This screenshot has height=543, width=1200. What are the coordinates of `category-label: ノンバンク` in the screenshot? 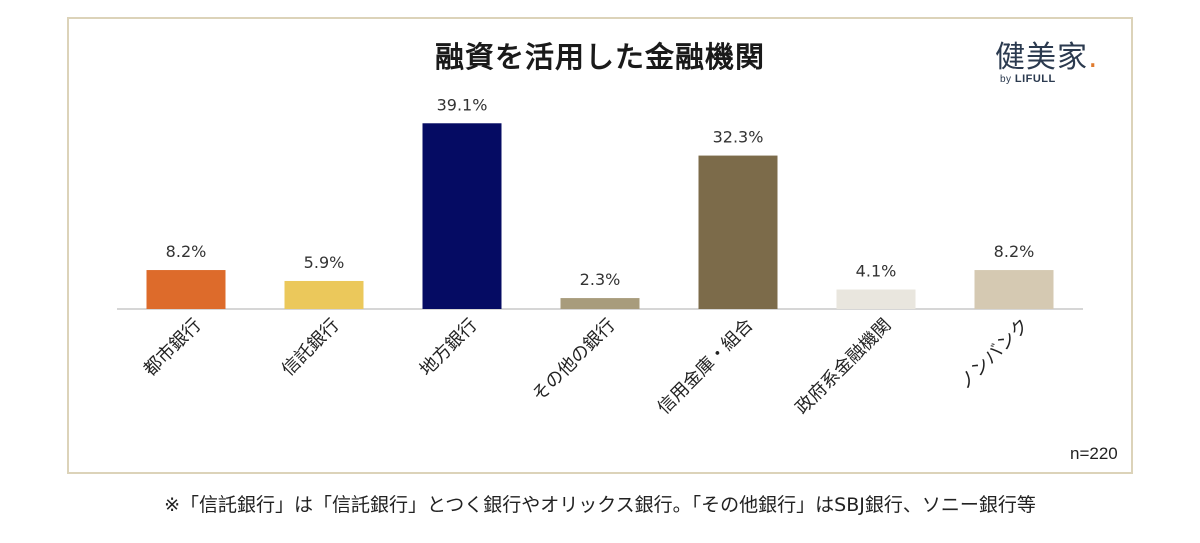 It's located at (993, 354).